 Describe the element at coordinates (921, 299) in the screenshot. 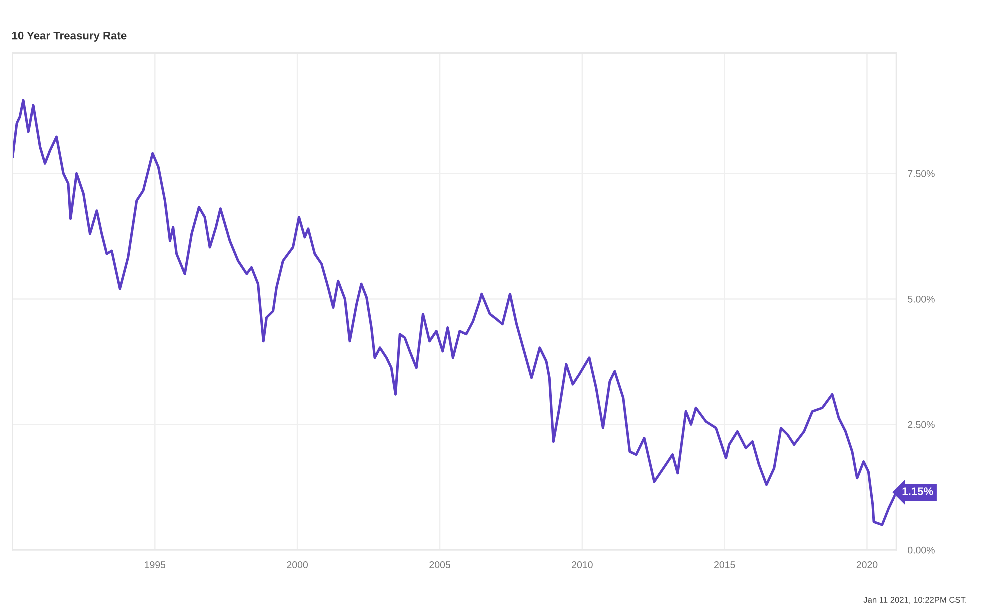

I see `y-tick-label: 5.00%` at that location.